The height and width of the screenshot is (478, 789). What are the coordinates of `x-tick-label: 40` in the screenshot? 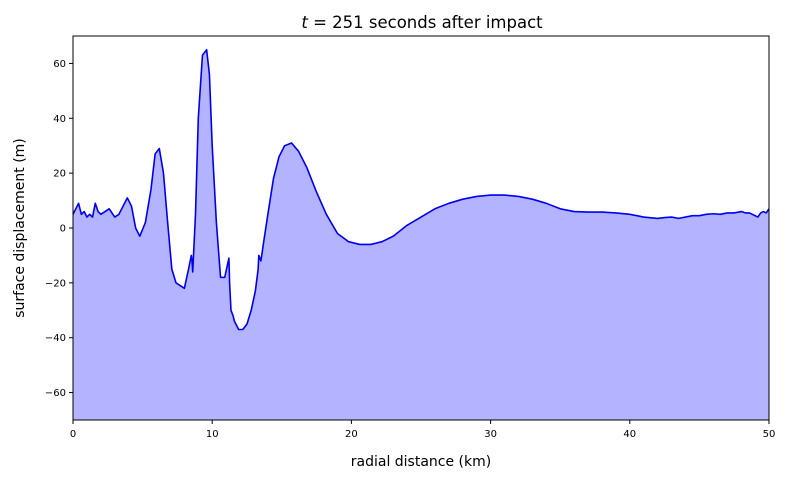 It's located at (629, 434).